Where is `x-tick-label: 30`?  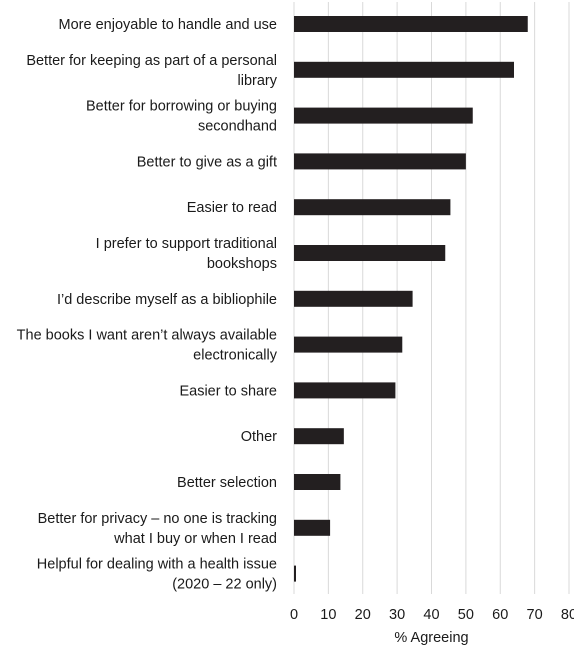
x-tick-label: 30 is located at coordinates (397, 615).